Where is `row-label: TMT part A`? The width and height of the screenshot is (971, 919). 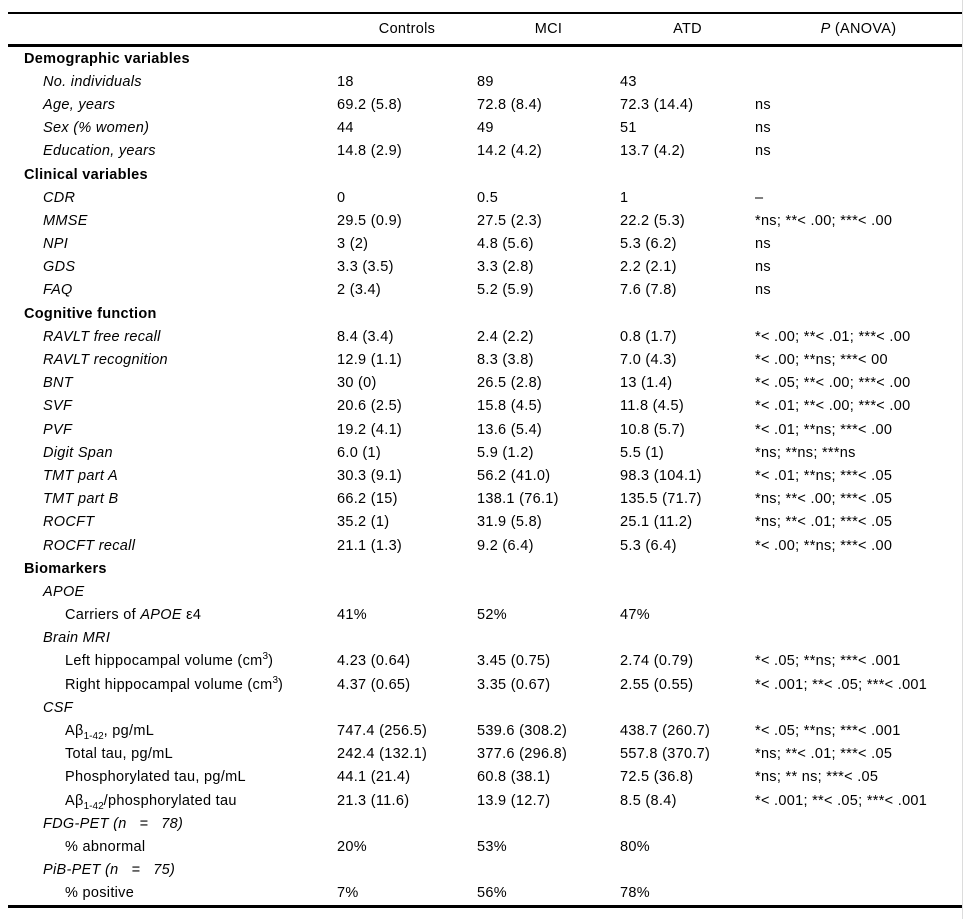 row-label: TMT part A is located at coordinates (172, 475).